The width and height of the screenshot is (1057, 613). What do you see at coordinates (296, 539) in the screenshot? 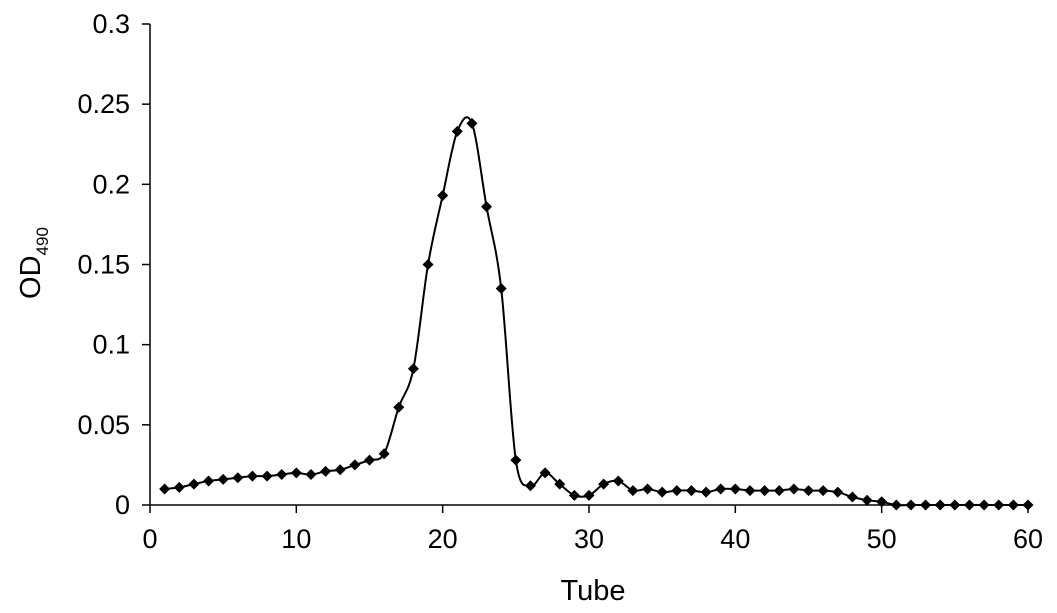
I see `x-tick-label: 10` at bounding box center [296, 539].